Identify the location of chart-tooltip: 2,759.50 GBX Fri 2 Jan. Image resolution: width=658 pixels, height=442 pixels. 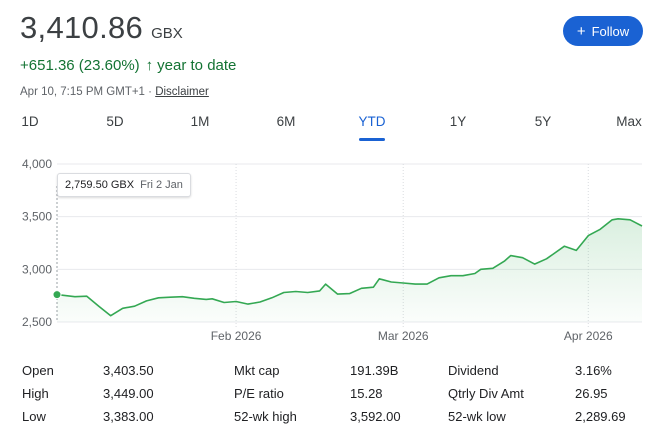
(124, 185).